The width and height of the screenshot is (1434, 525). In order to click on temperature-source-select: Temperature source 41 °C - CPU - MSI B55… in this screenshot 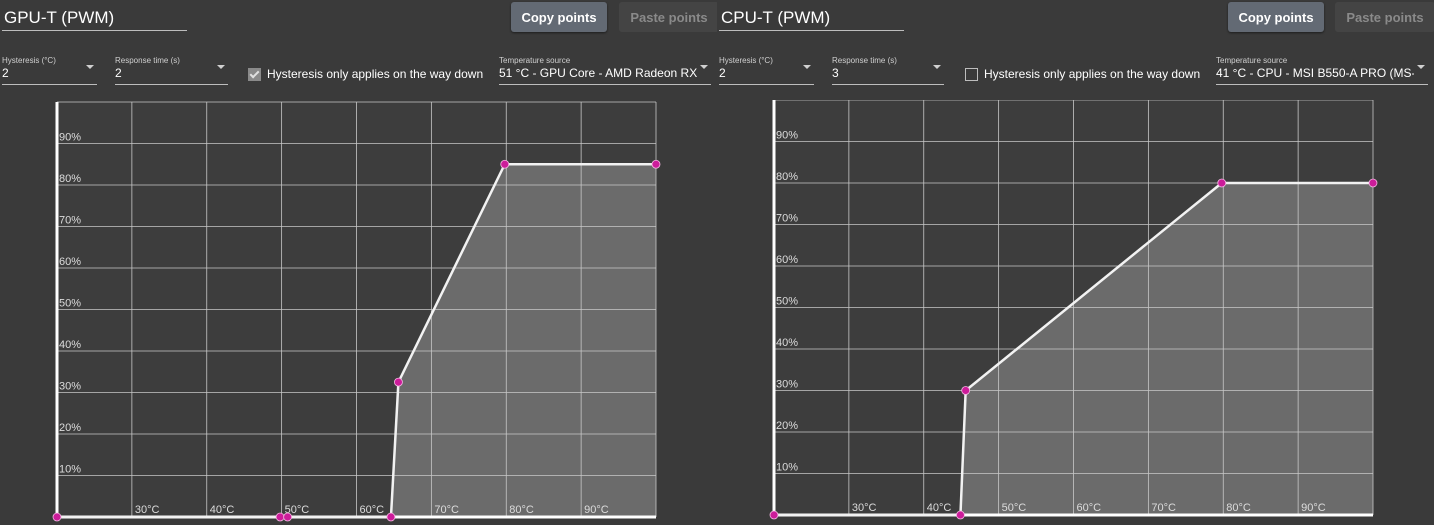, I will do `click(1322, 69)`.